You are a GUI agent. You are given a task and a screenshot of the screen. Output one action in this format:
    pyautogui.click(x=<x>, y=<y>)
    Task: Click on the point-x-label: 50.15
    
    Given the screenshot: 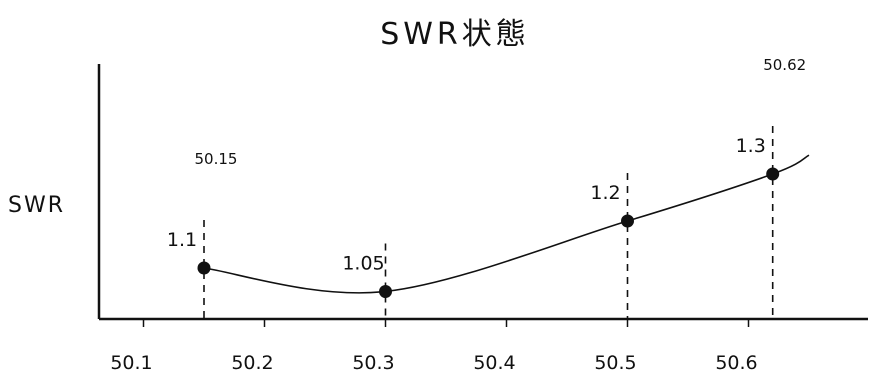 What is the action you would take?
    pyautogui.click(x=216, y=159)
    